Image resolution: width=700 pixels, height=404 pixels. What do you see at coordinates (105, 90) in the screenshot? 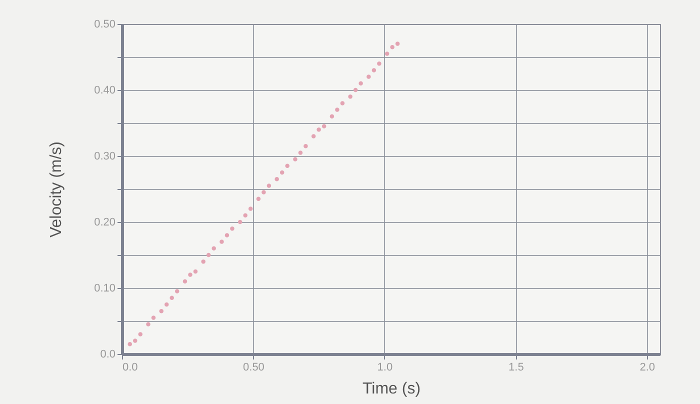
I see `y-tick-label: 0.40` at bounding box center [105, 90].